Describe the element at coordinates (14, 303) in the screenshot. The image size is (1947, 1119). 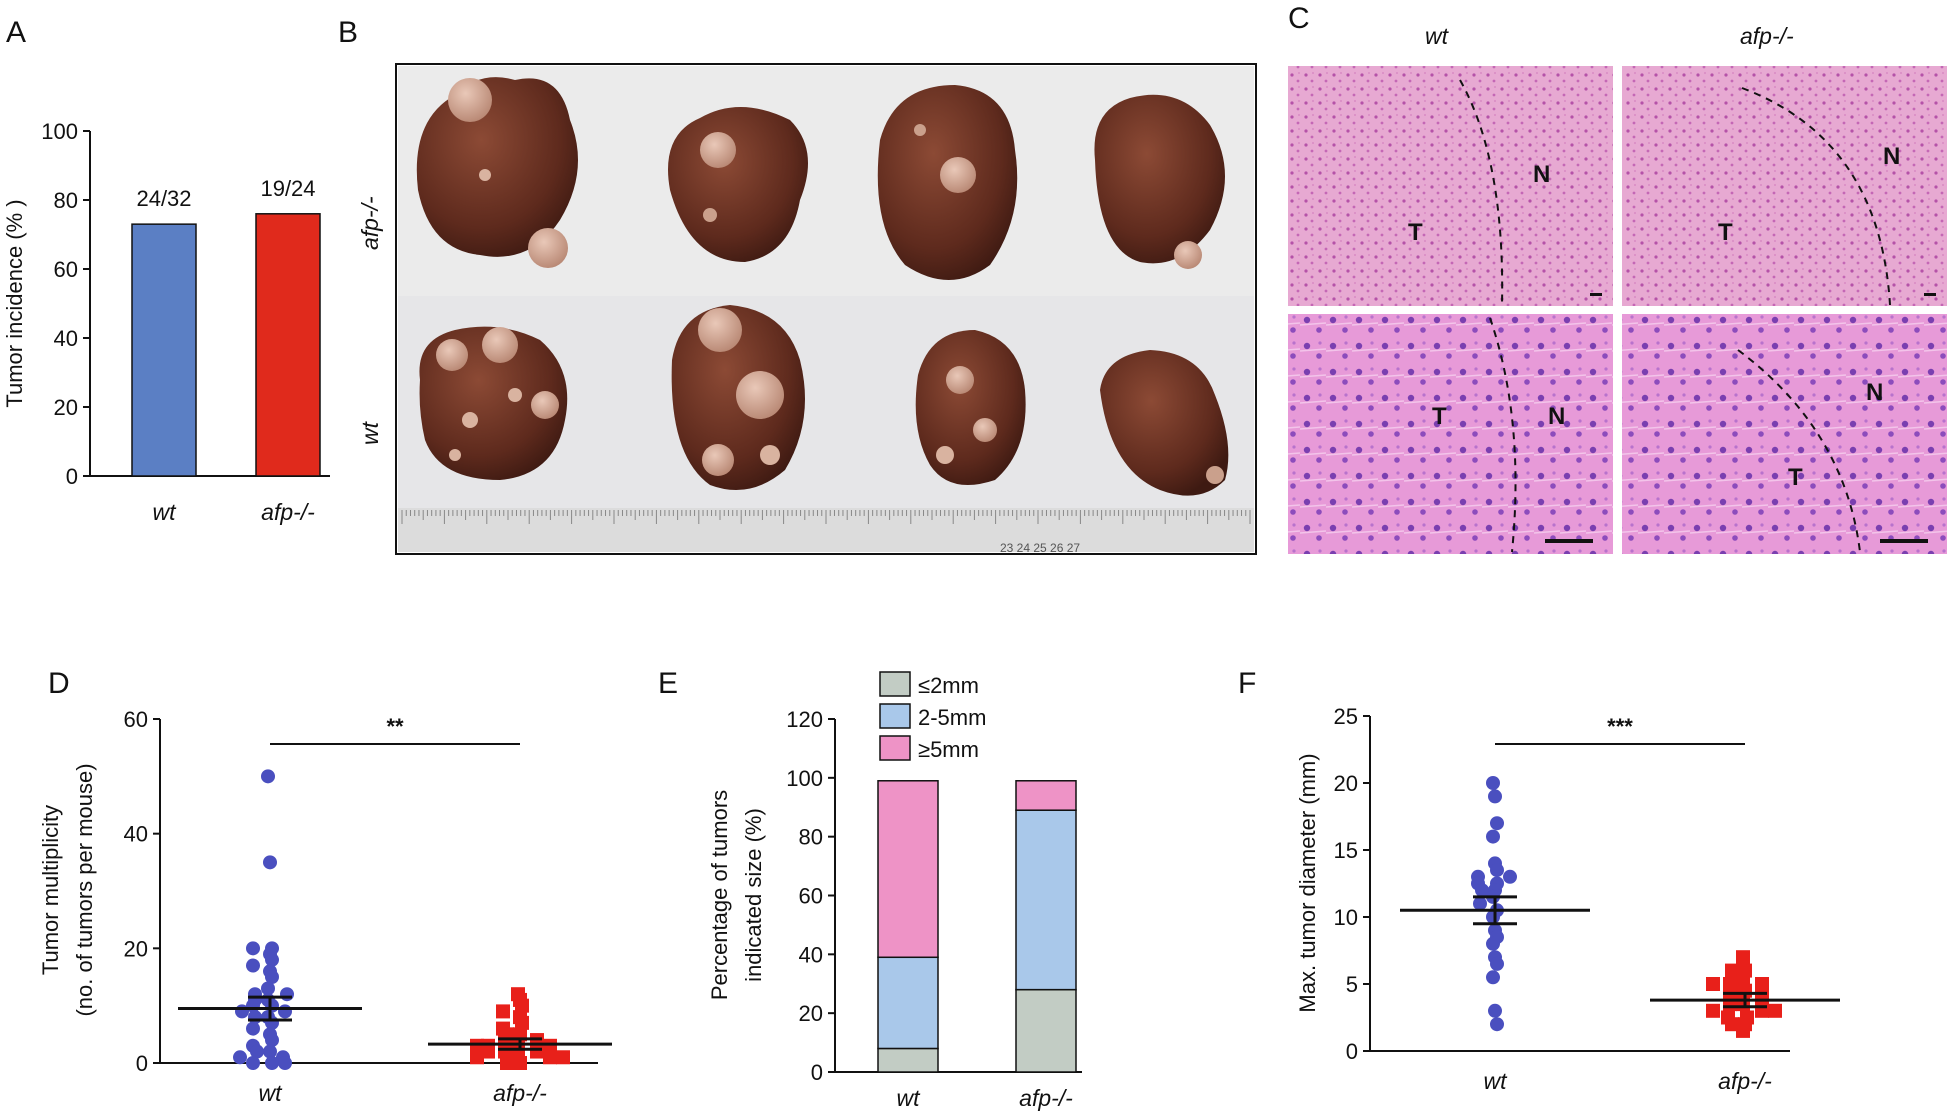
I see `y-axis-label: Tumor incidence (% )` at that location.